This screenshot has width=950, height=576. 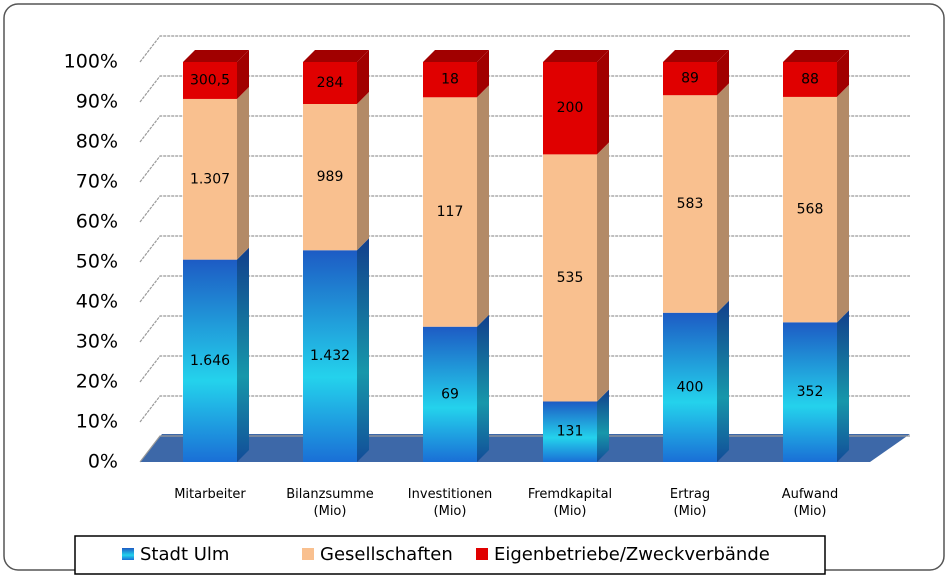 What do you see at coordinates (97, 382) in the screenshot?
I see `y-tick-label: 20%` at bounding box center [97, 382].